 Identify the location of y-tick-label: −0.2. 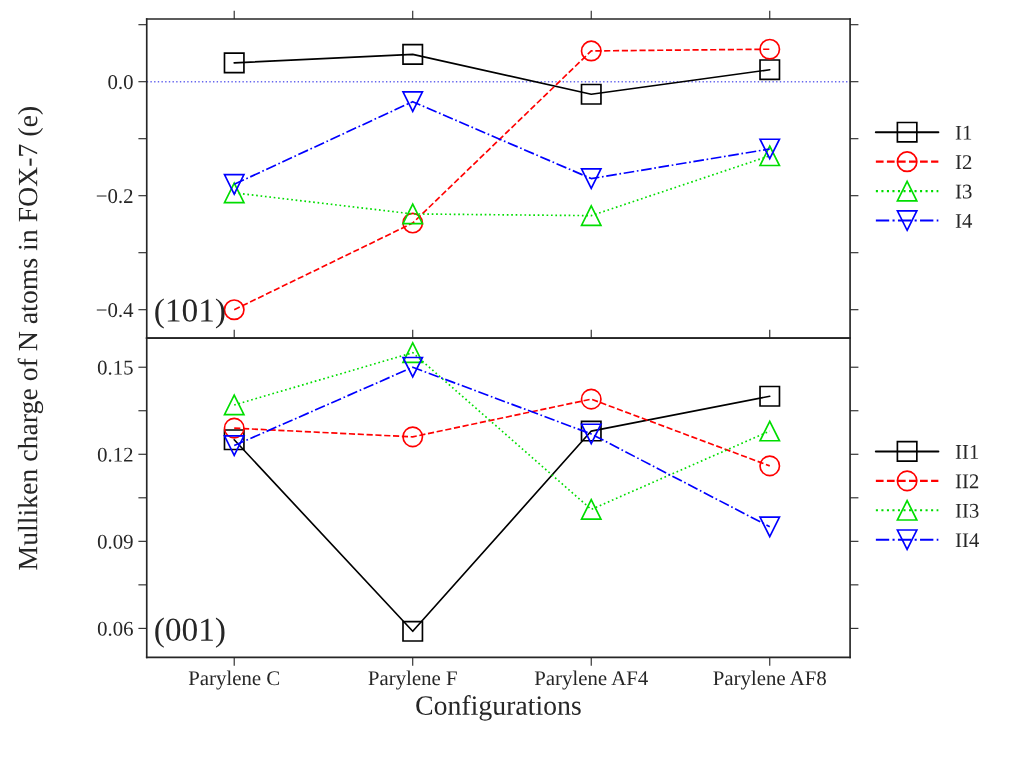
(114, 196).